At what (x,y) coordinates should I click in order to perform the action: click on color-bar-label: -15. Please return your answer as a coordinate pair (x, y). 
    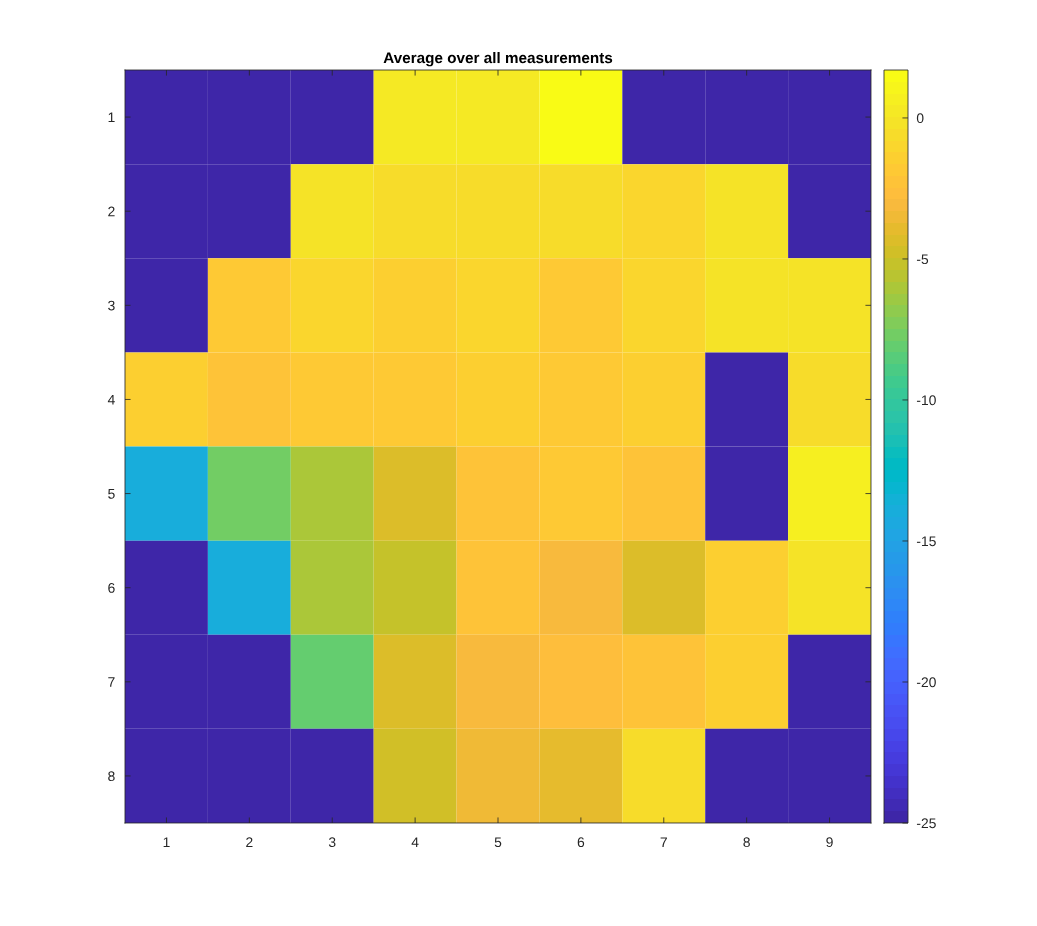
    Looking at the image, I should click on (926, 541).